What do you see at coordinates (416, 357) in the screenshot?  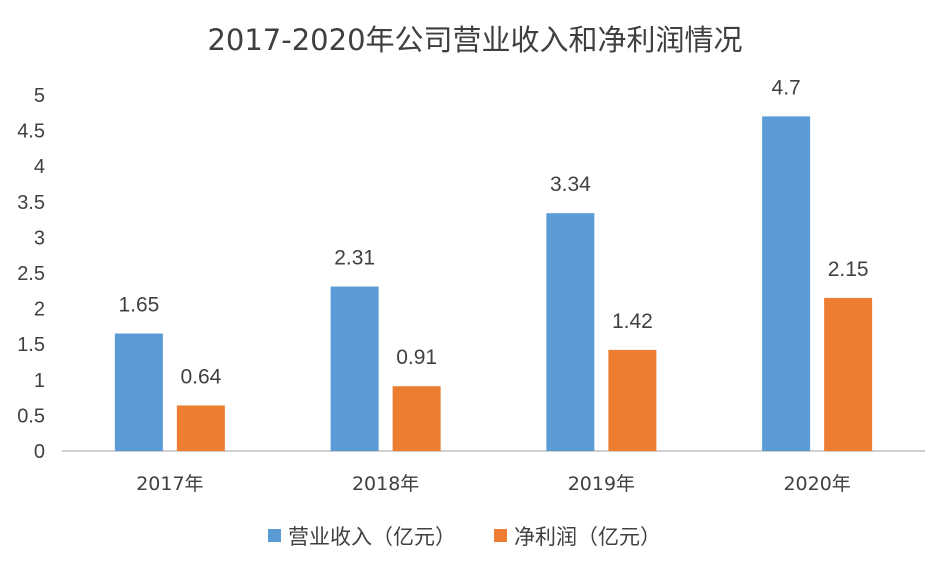 I see `data-label: 0.91` at bounding box center [416, 357].